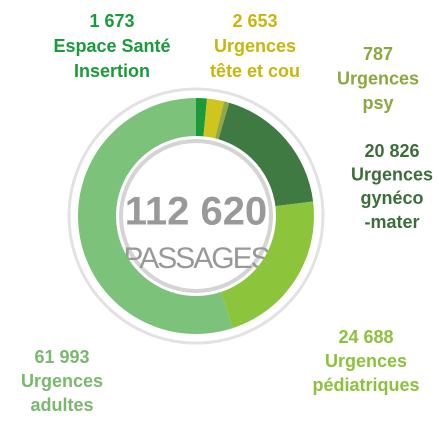 The height and width of the screenshot is (421, 439). Describe the element at coordinates (255, 71) in the screenshot. I see `category-label: tête et cou` at that location.